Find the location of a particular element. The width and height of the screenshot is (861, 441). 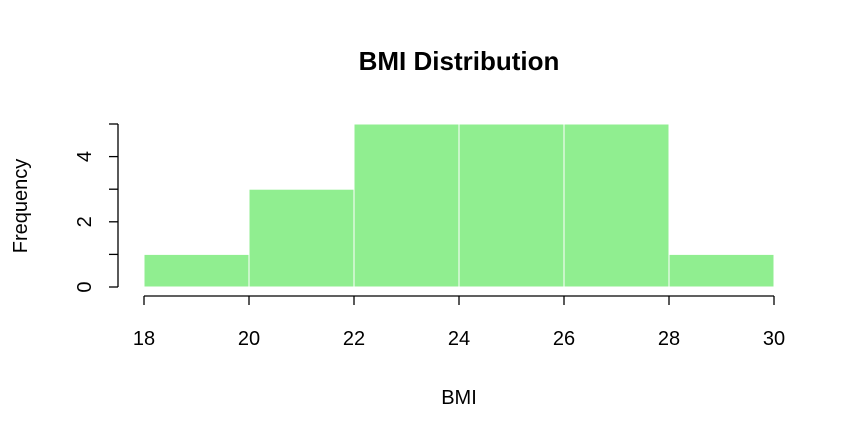

x-tick-label-4: 26 is located at coordinates (564, 339).